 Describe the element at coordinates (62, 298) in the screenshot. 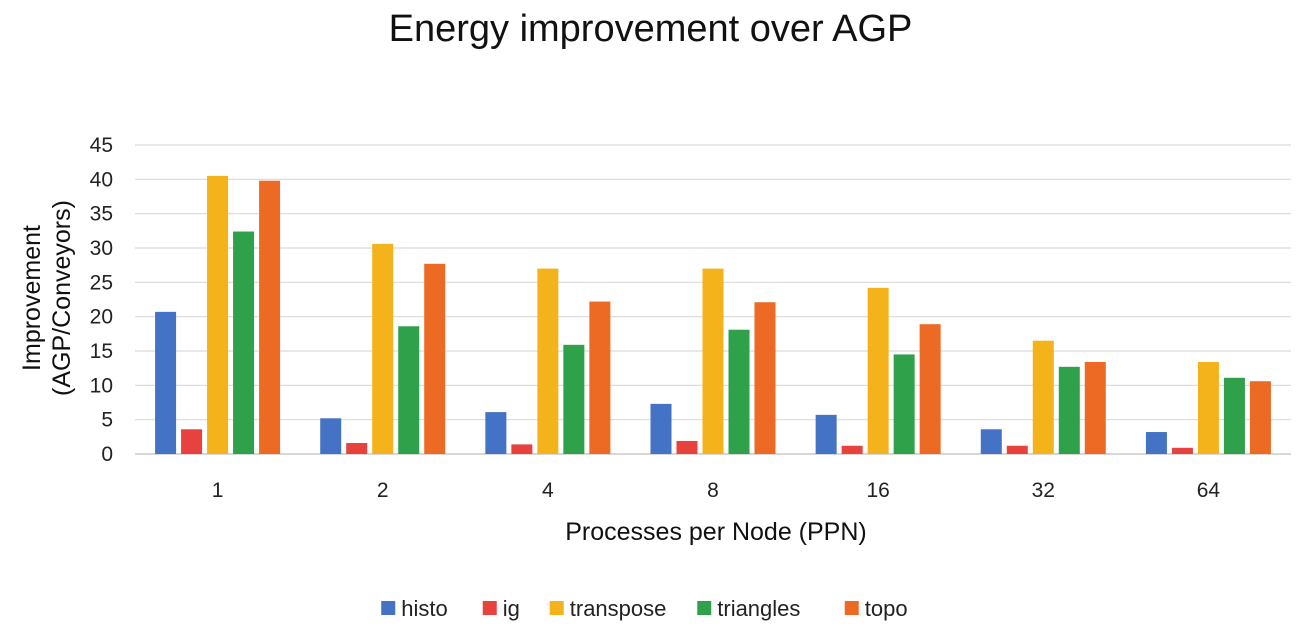

I see `y-axis-label-line-2: (AGP/Conveyors)` at that location.